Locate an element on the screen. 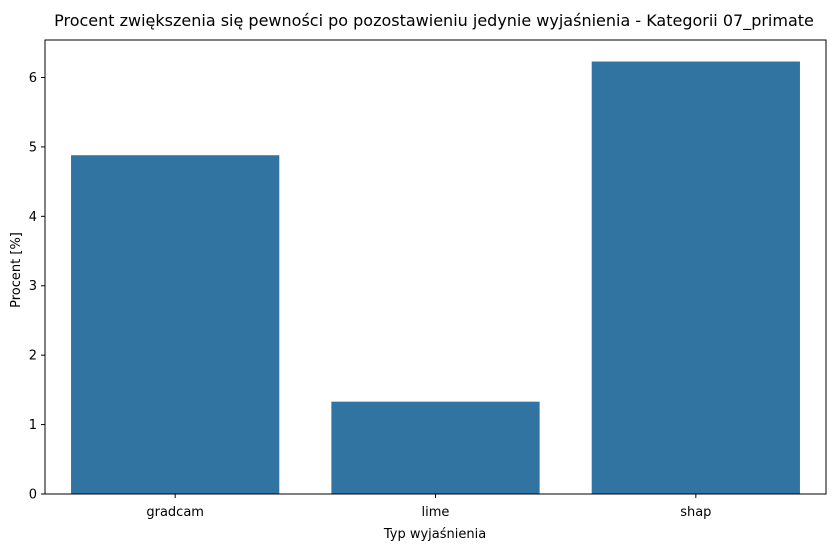  y-tick-label: 1 is located at coordinates (33, 425).